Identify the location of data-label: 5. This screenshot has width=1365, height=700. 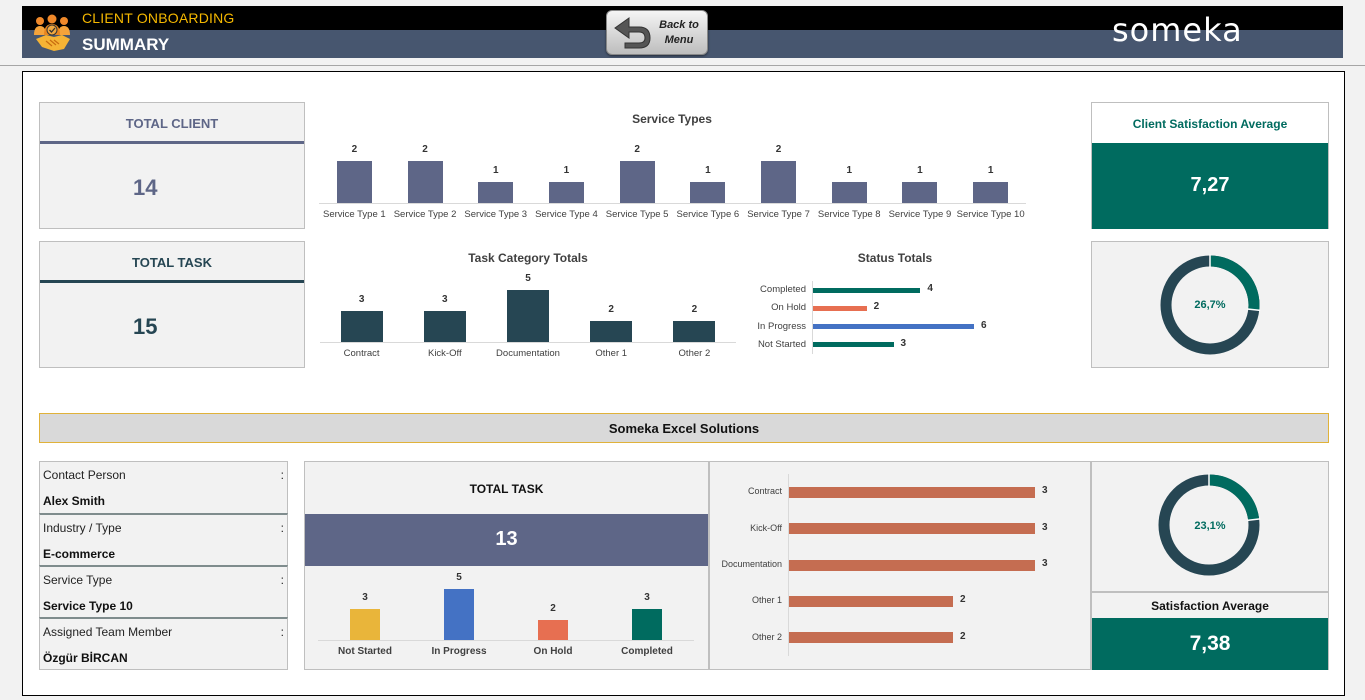
(528, 278).